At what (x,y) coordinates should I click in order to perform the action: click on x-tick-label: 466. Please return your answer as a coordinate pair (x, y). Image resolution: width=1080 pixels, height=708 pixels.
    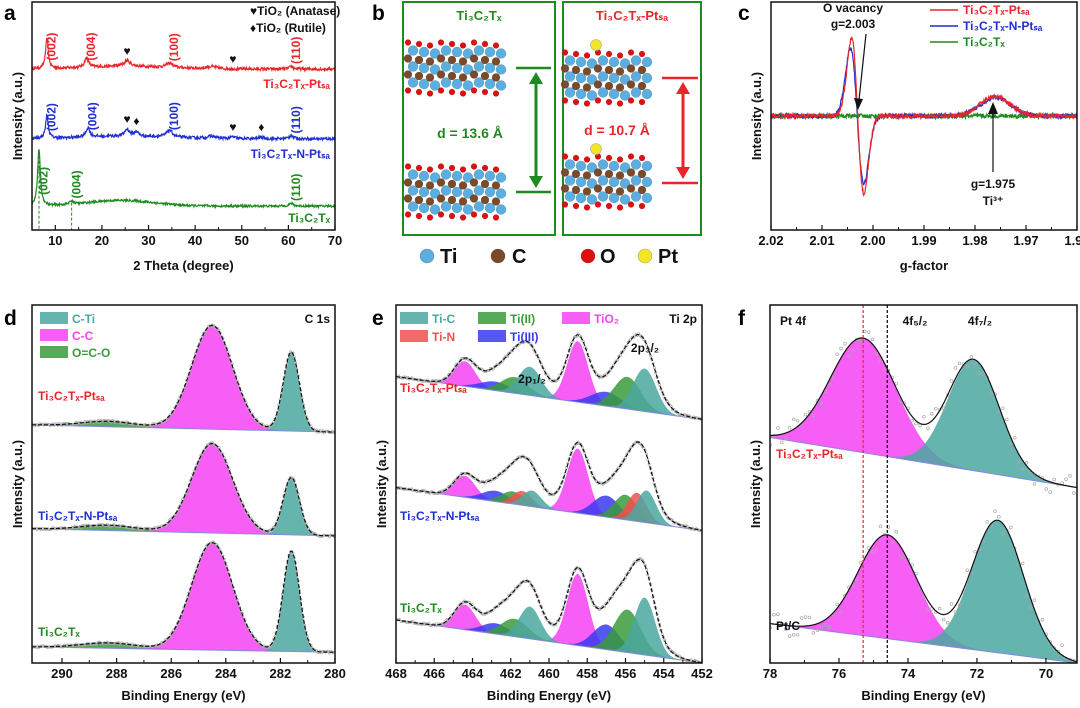
    Looking at the image, I should click on (434, 673).